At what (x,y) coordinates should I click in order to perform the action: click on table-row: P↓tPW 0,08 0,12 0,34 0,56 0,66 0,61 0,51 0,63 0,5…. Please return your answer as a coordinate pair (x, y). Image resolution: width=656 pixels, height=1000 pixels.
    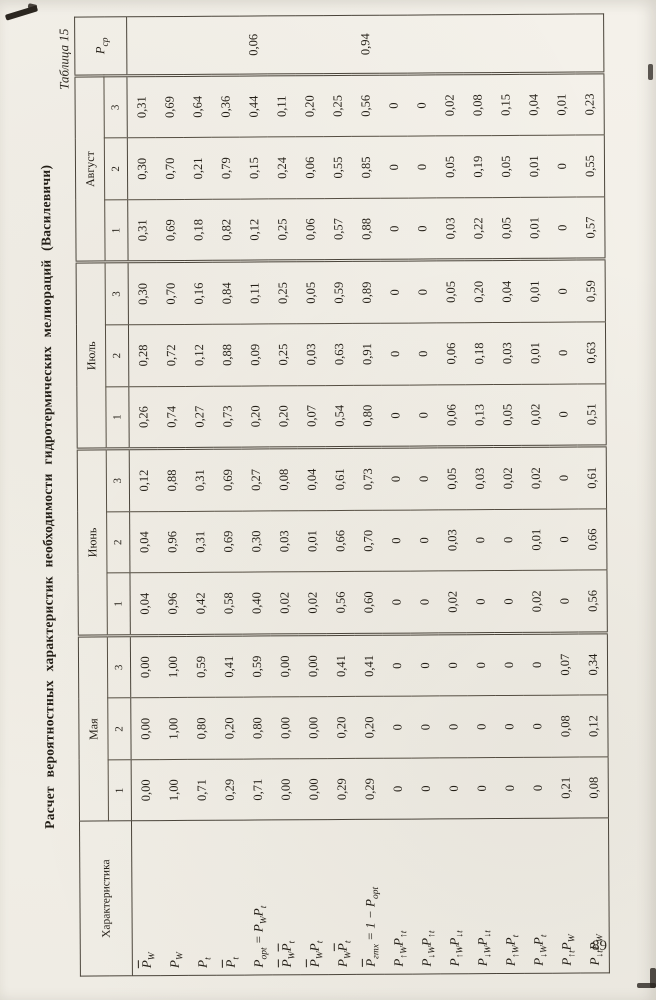
    Looking at the image, I should click on (592, 493).